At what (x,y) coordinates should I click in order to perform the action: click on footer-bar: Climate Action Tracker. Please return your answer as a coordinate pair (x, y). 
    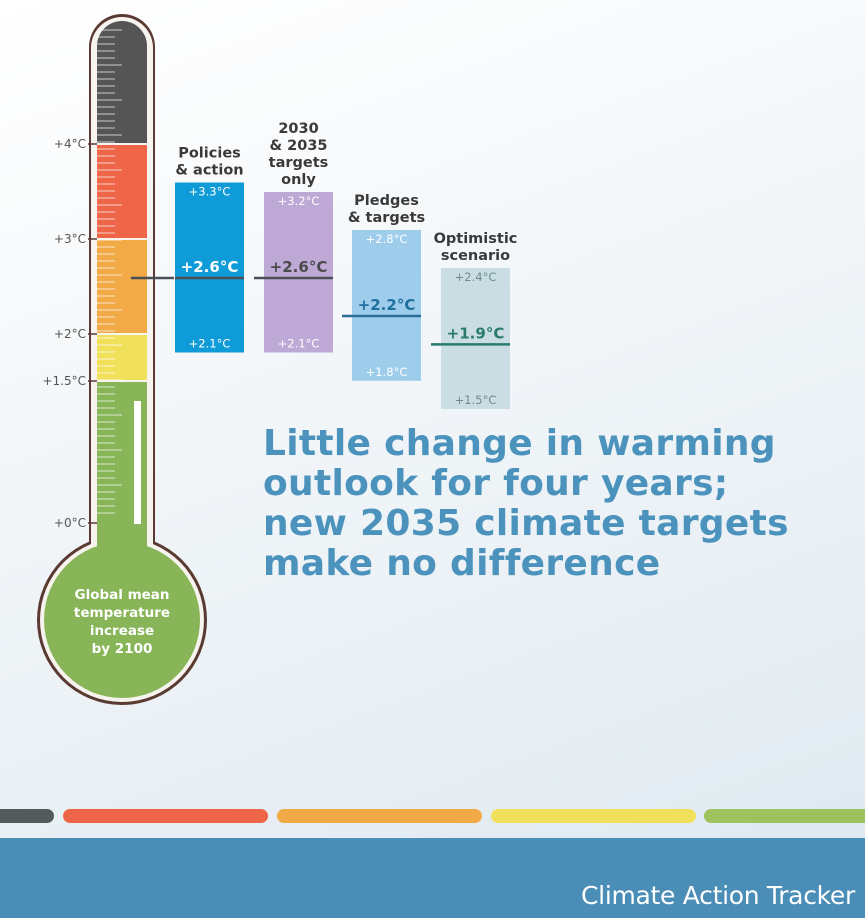
    Looking at the image, I should click on (432, 878).